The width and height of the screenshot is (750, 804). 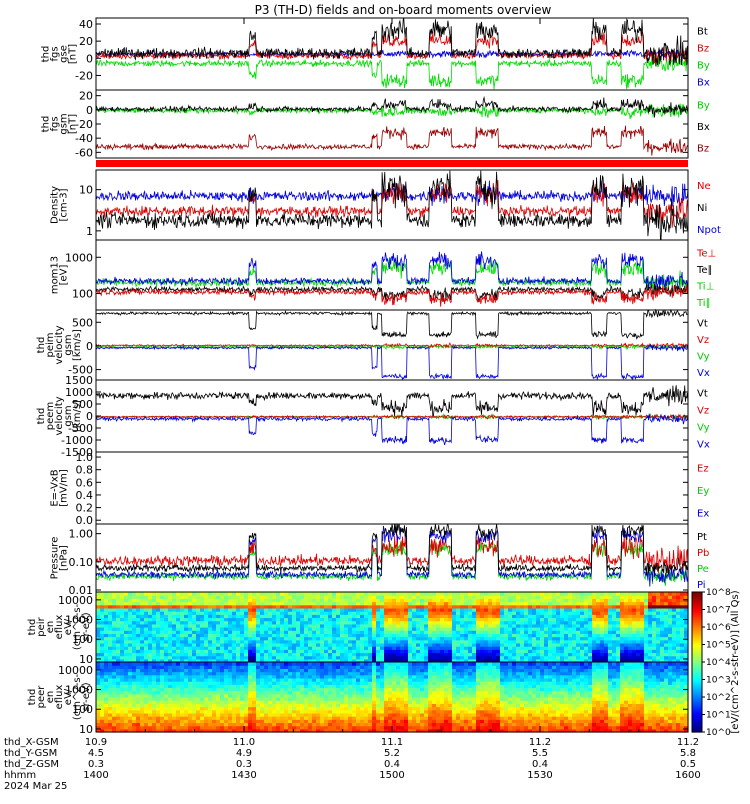 I want to click on legend-p8-2: Pe, so click(x=703, y=569).